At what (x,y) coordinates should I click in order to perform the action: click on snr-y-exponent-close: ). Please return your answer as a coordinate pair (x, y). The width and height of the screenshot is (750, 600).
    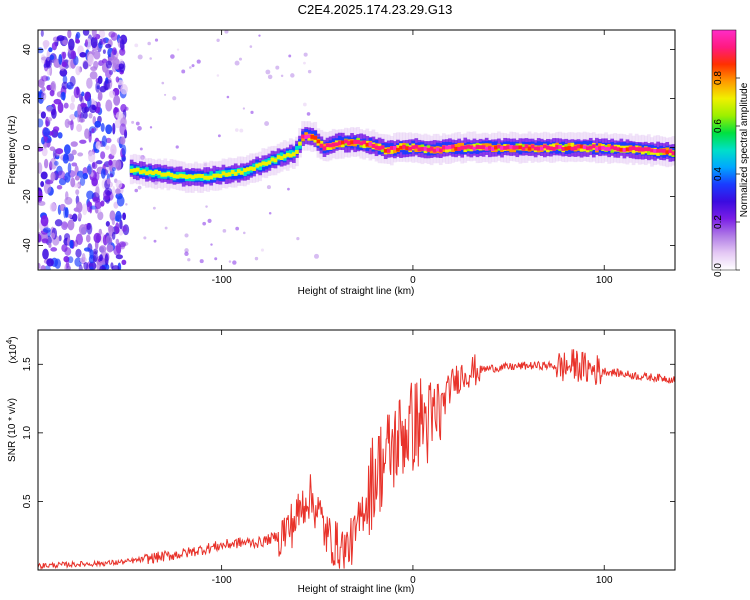
    Looking at the image, I should click on (13, 337).